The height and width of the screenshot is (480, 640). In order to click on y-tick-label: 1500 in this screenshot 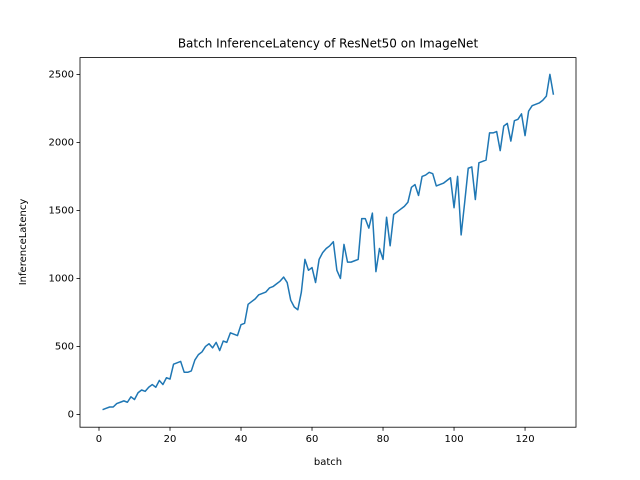, I will do `click(61, 210)`.